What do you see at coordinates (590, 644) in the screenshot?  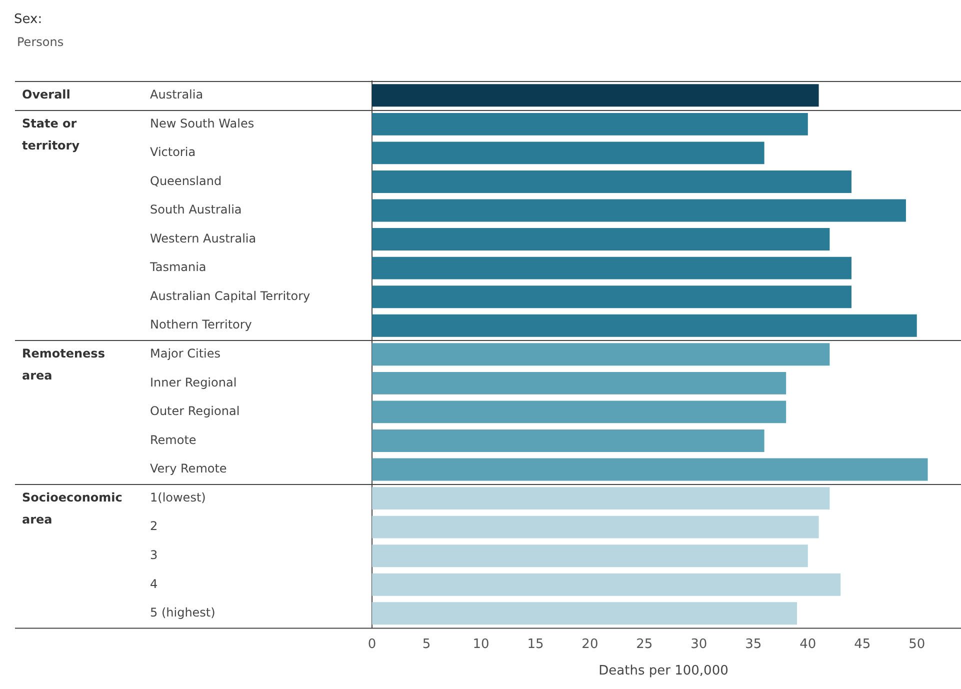 I see `x-tick-label: 20` at bounding box center [590, 644].